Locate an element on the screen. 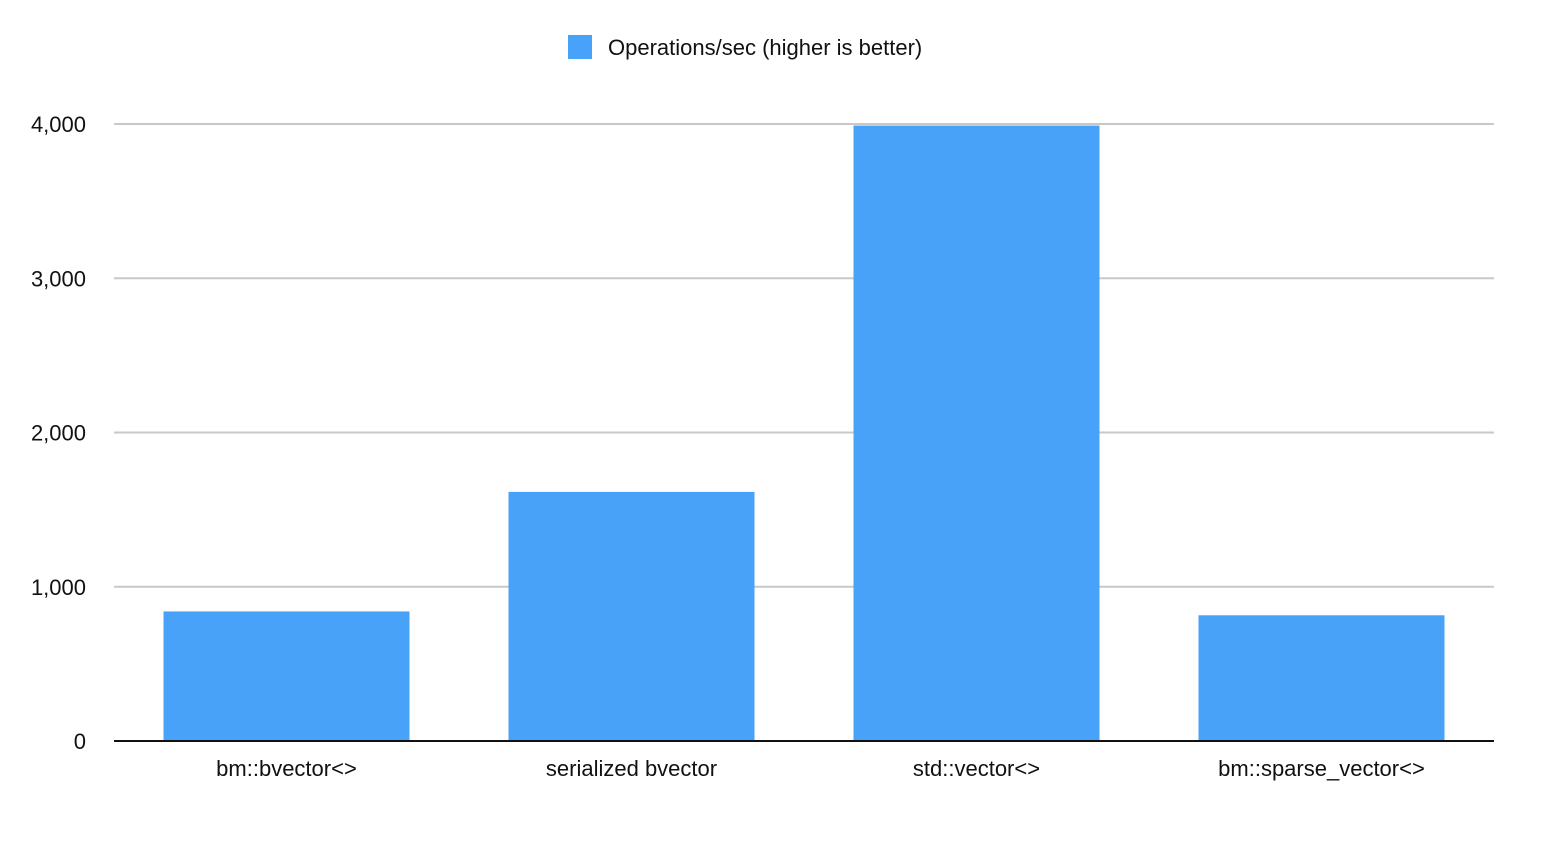  x-tick-label: bm::bvector<> is located at coordinates (286, 768).